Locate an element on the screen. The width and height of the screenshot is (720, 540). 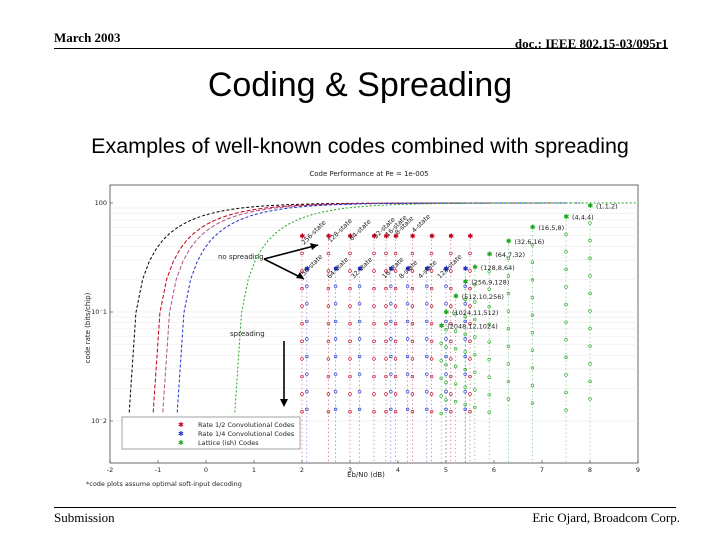
lattice-label: (2048,12,1024) is located at coordinates (472, 327).